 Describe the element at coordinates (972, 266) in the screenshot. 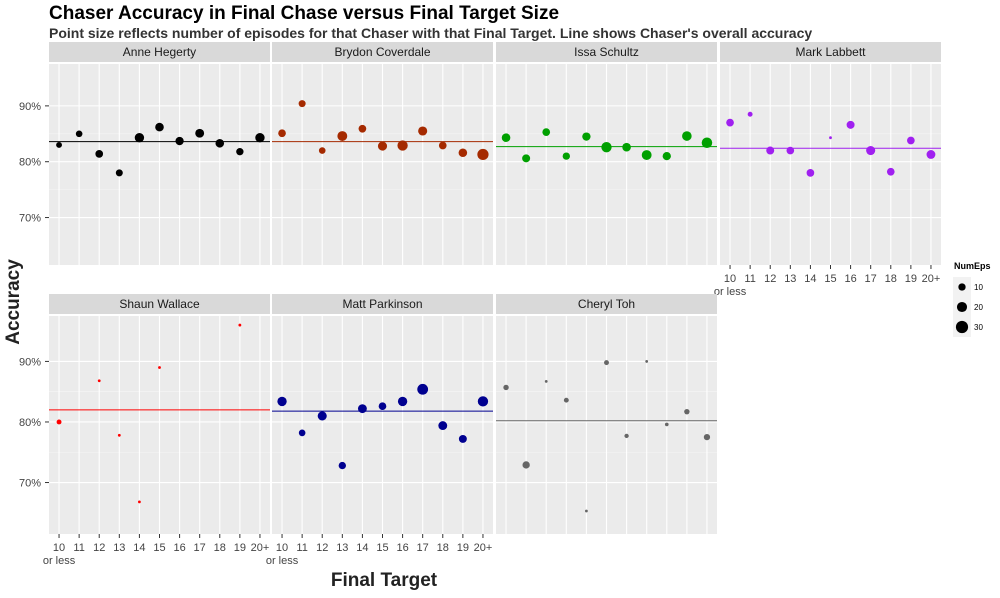

I see `legend-title: NumEps` at that location.